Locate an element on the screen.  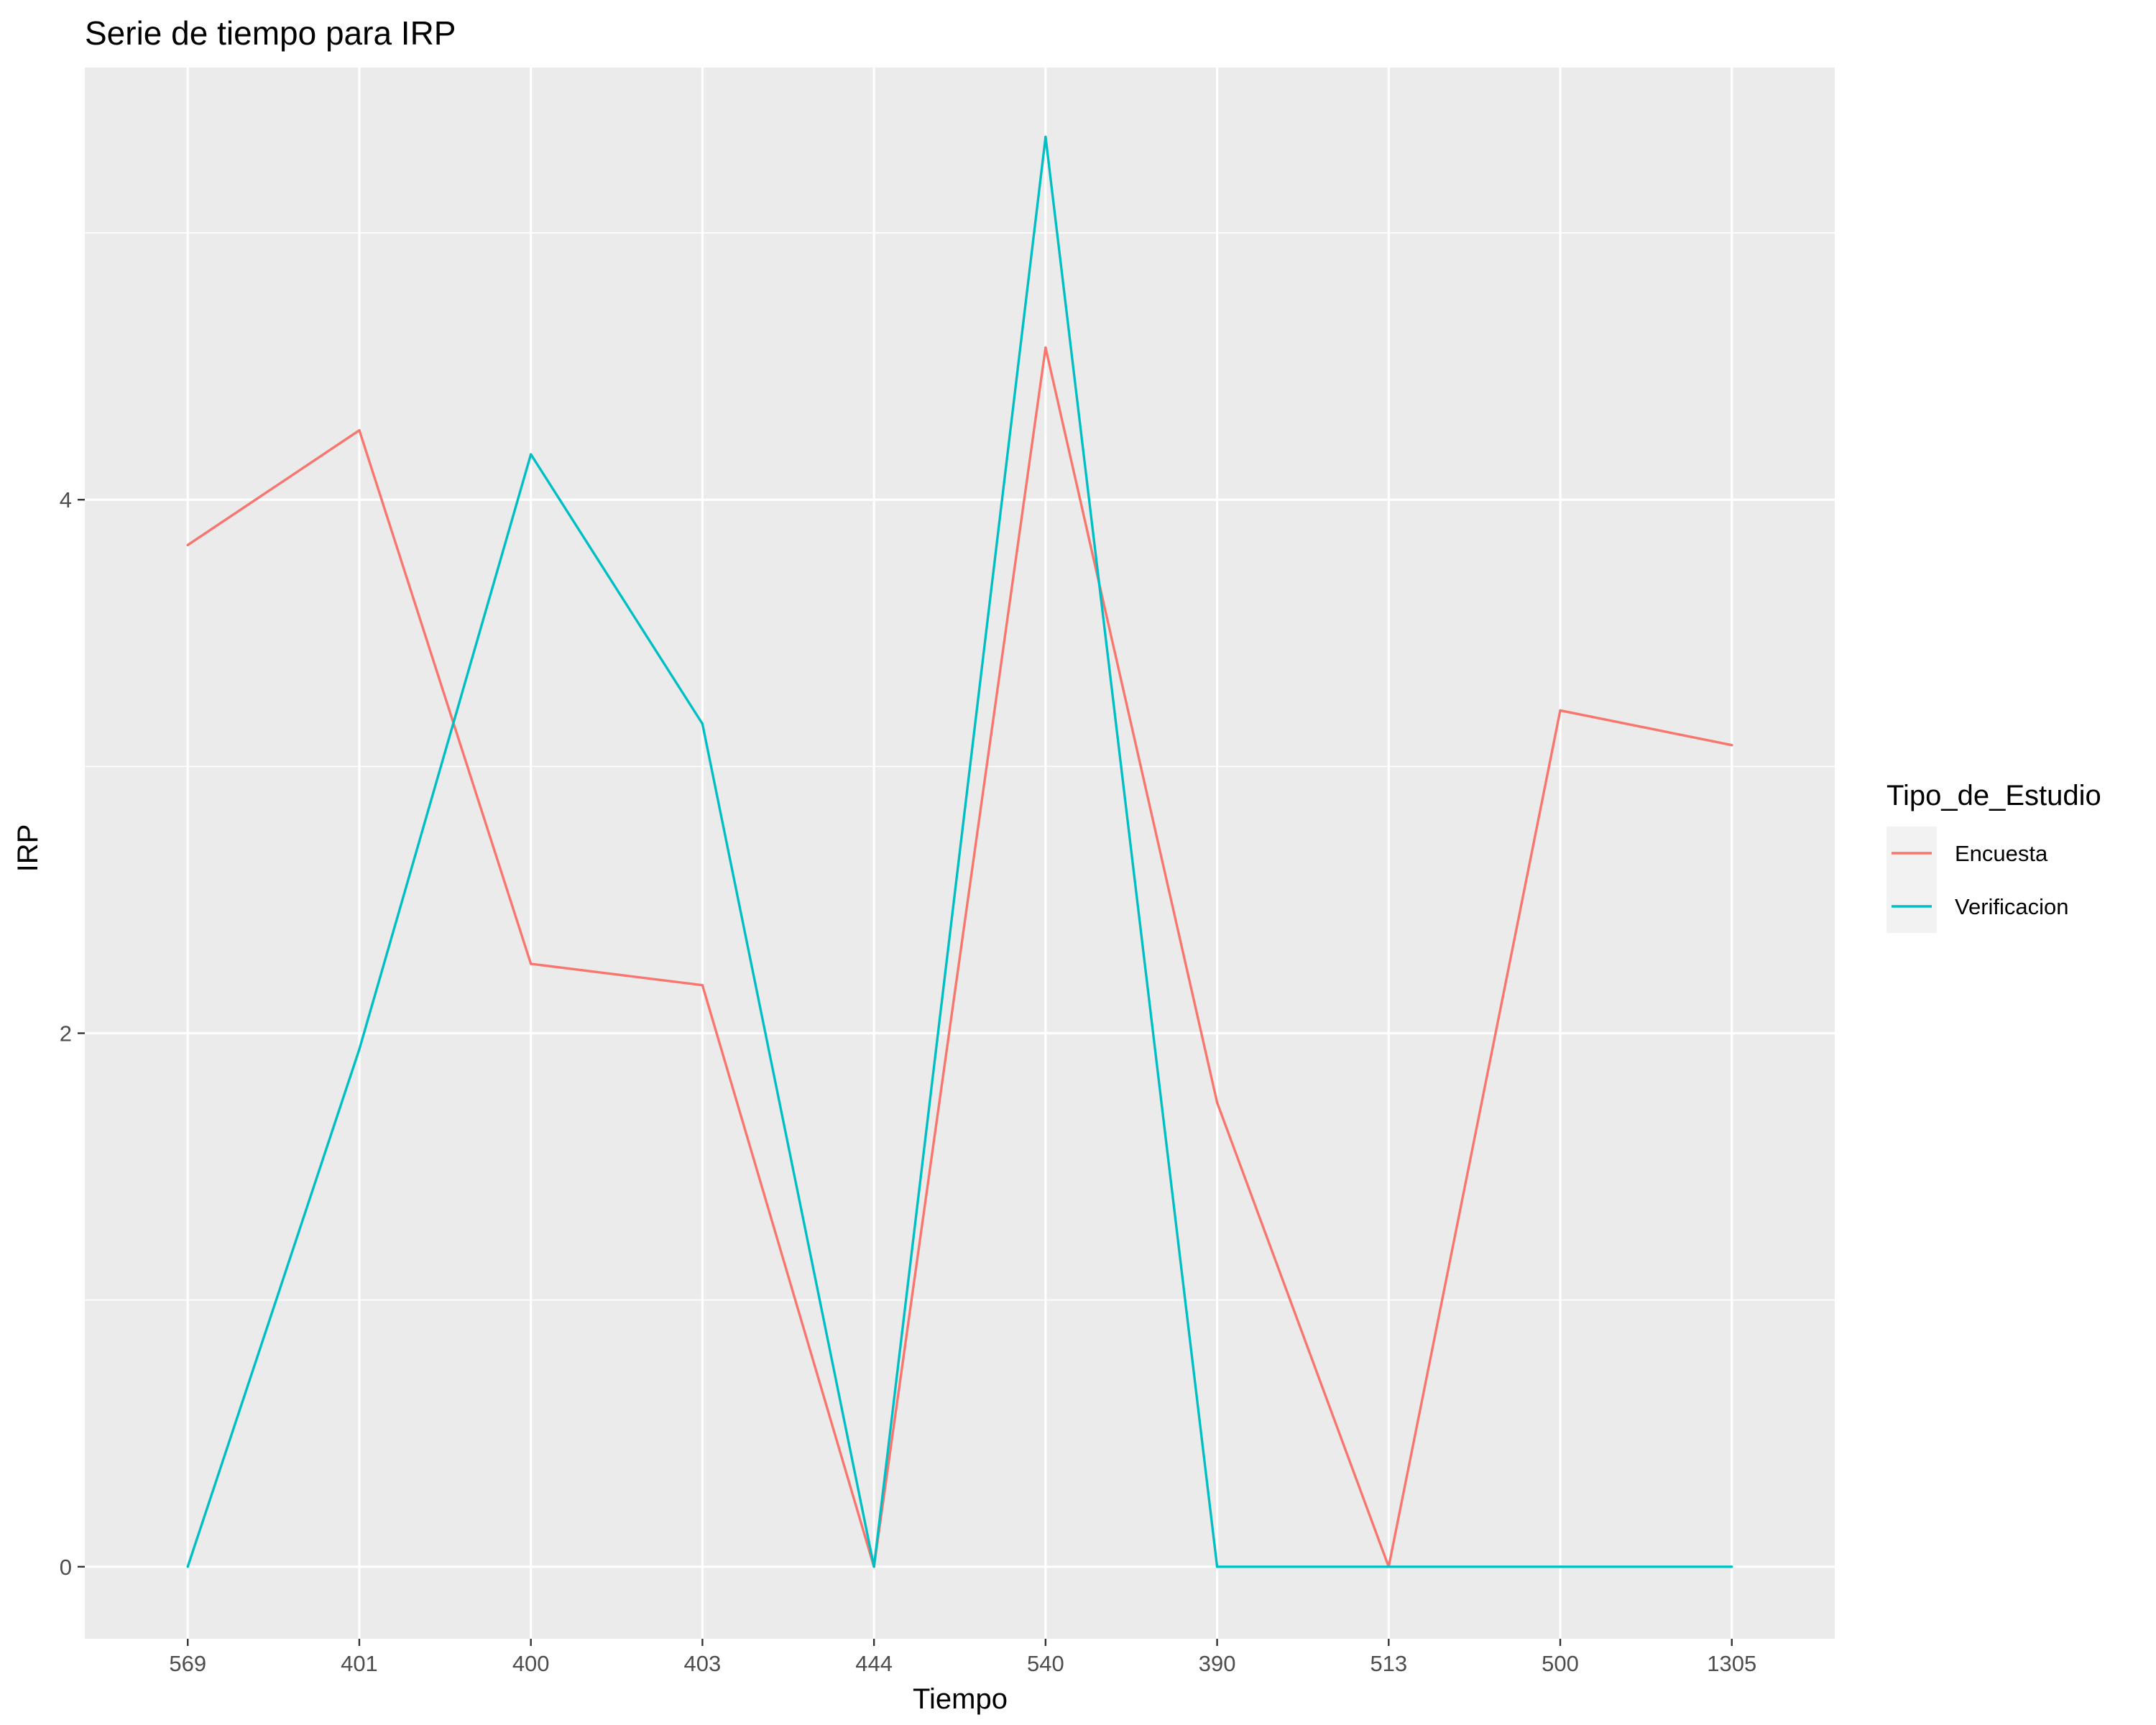
chart-title: Serie de tiempo para IRP is located at coordinates (270, 33).